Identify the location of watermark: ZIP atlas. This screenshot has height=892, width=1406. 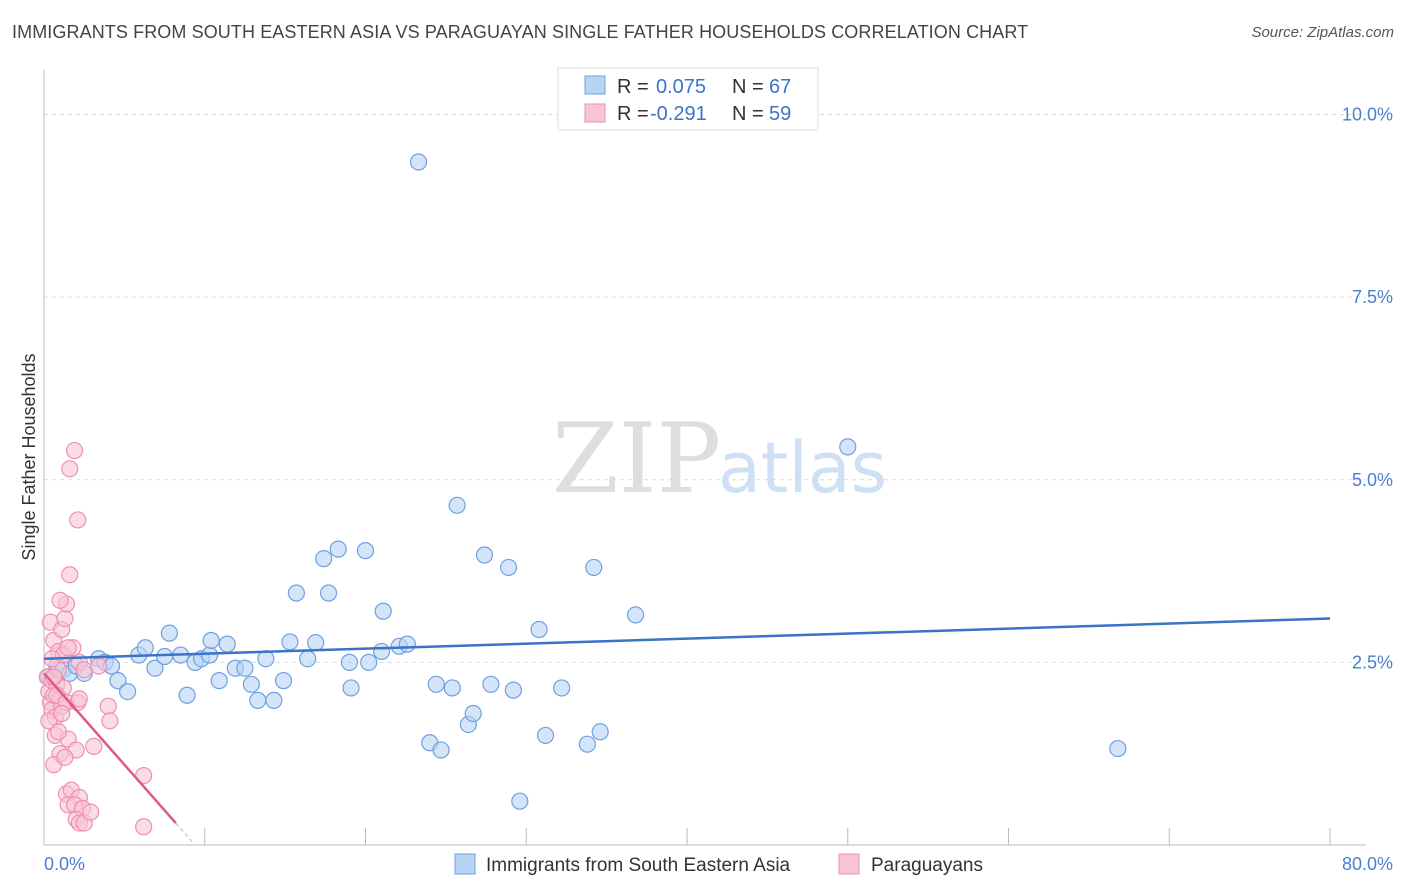
(719, 459).